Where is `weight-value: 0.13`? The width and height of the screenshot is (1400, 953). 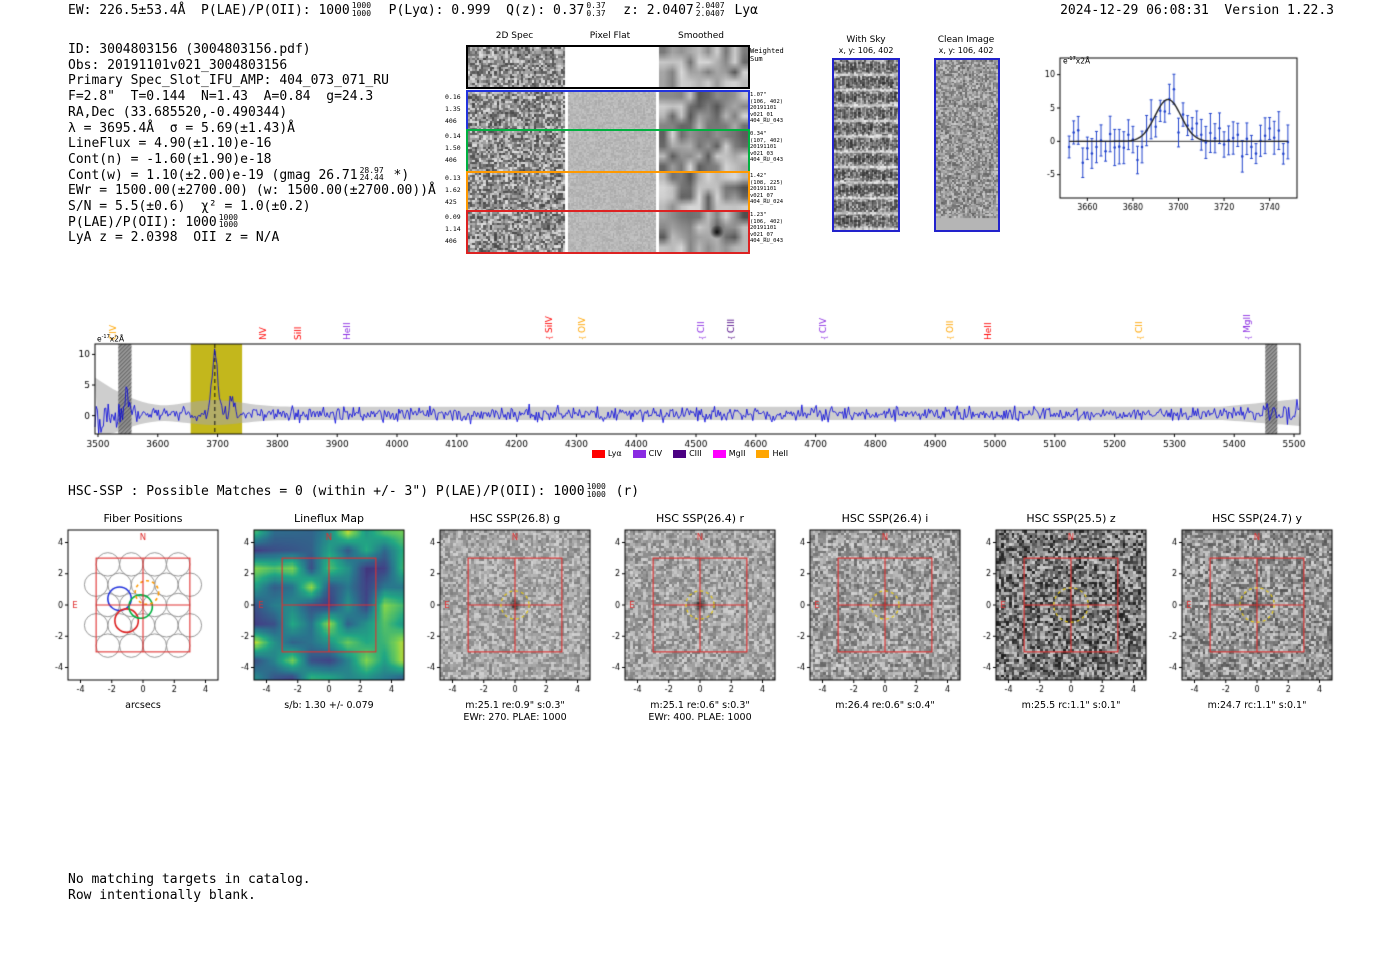
weight-value: 0.13 is located at coordinates (453, 178).